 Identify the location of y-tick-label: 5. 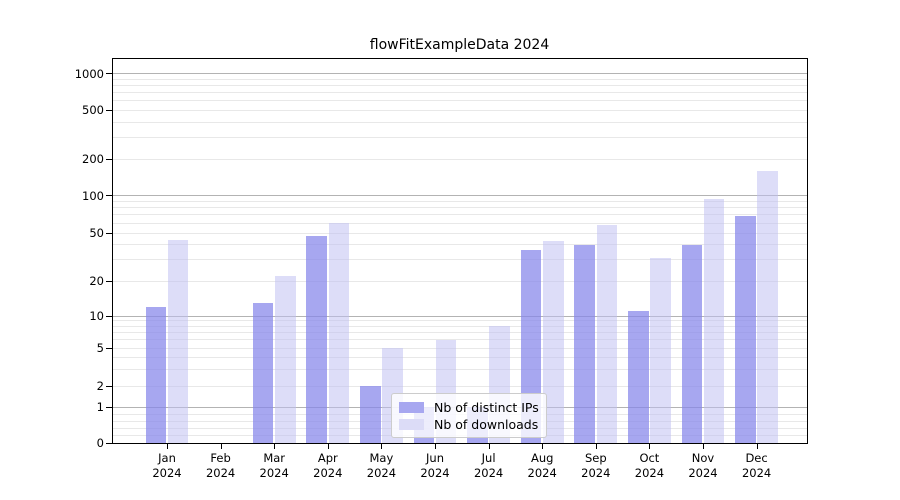
(100, 348).